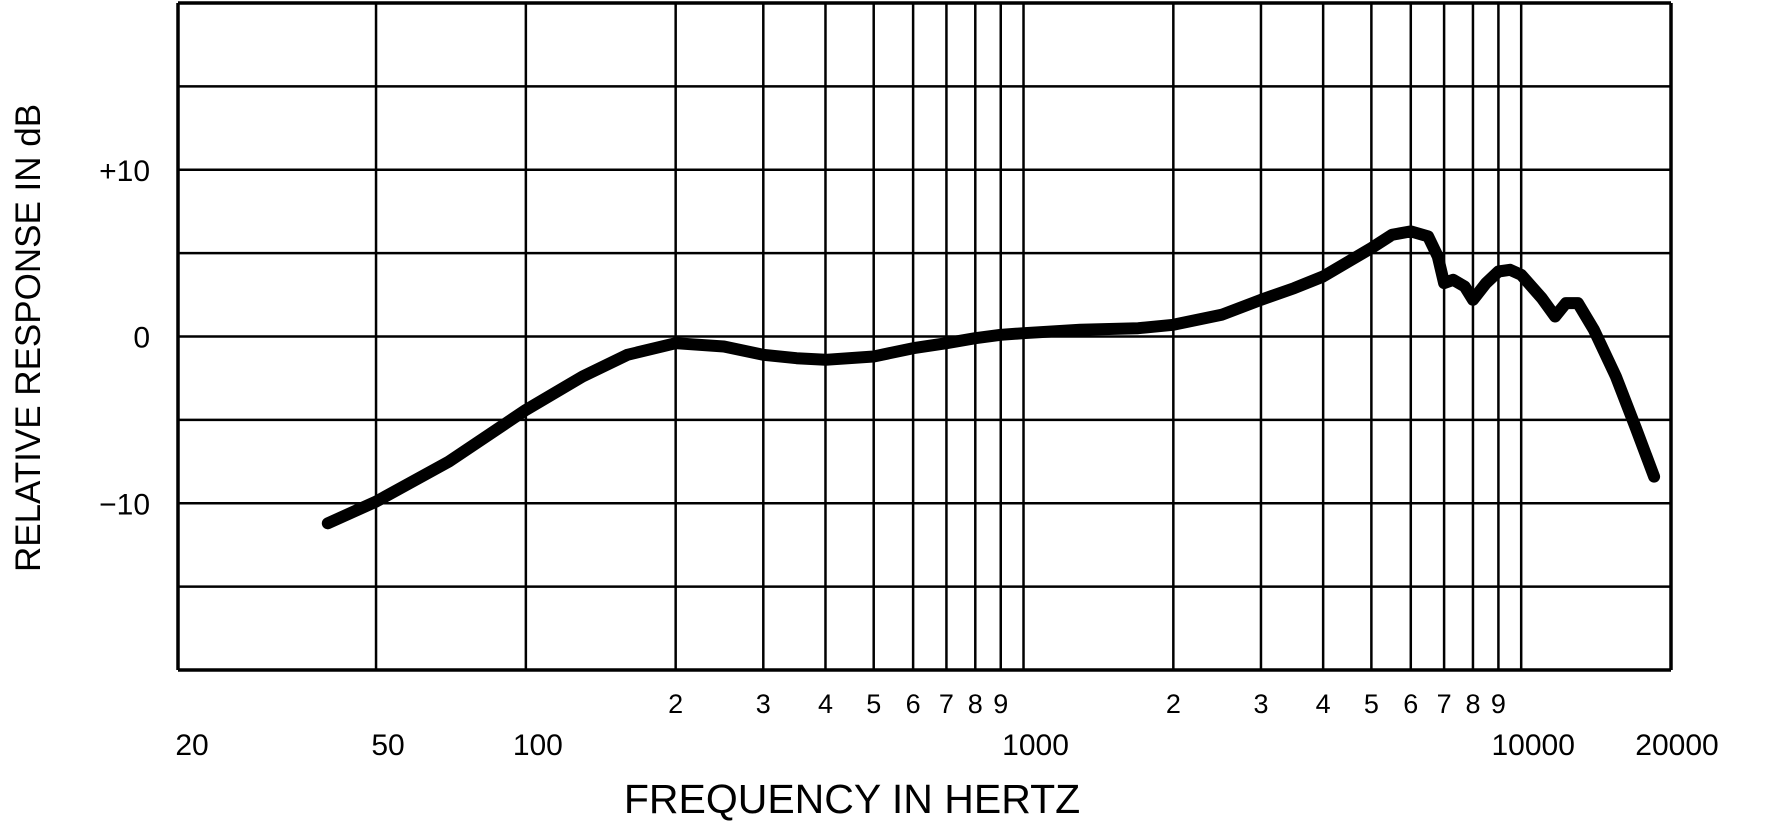 The image size is (1792, 840). I want to click on y-tick-label: 0, so click(141, 338).